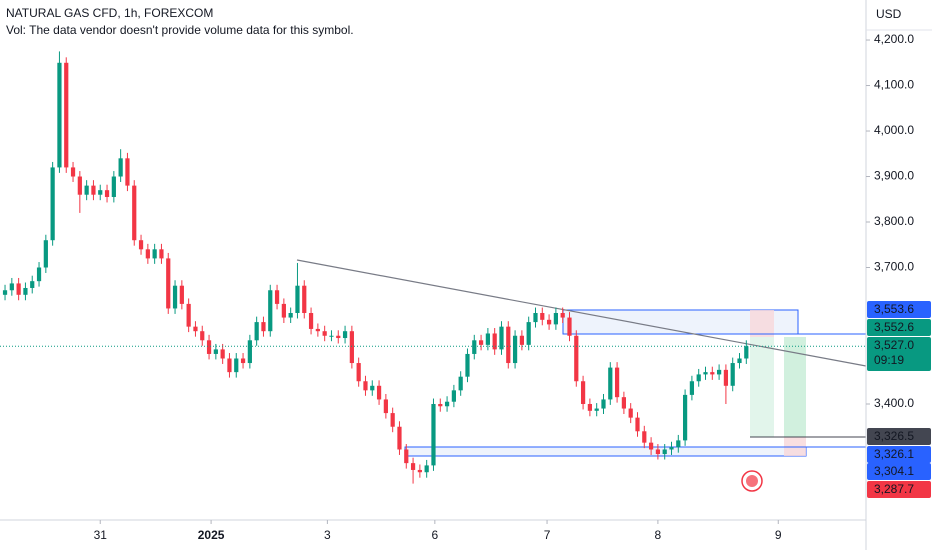 The width and height of the screenshot is (932, 550). I want to click on price-label: 3,326.5, so click(894, 436).